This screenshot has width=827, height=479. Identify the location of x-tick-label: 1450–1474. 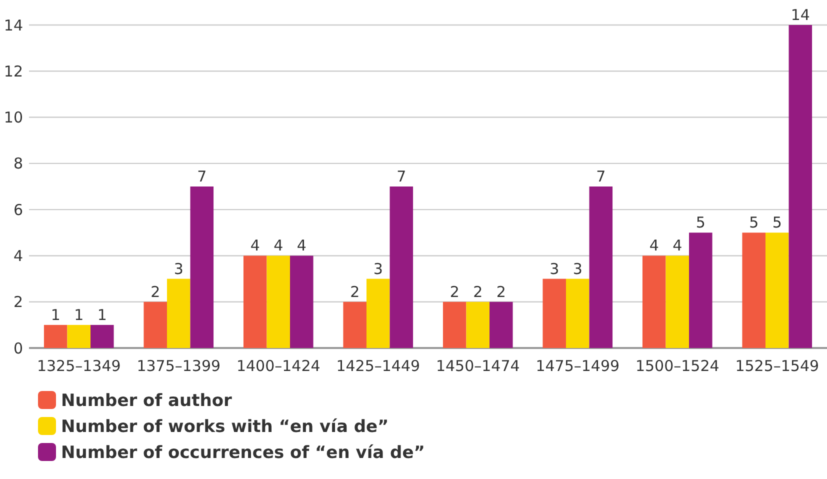
(478, 366).